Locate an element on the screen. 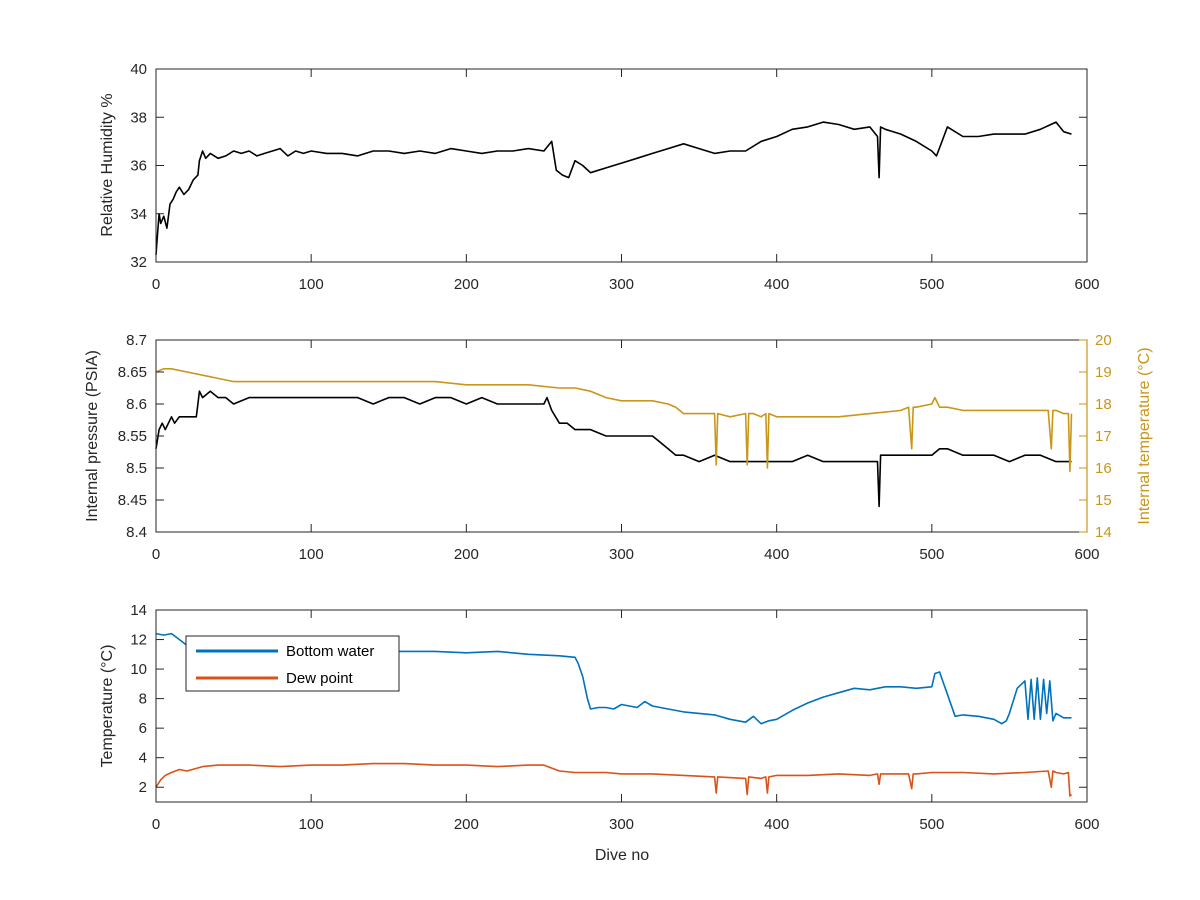 The image size is (1200, 900). pressure-y-tick-label: 8.65 is located at coordinates (132, 372).